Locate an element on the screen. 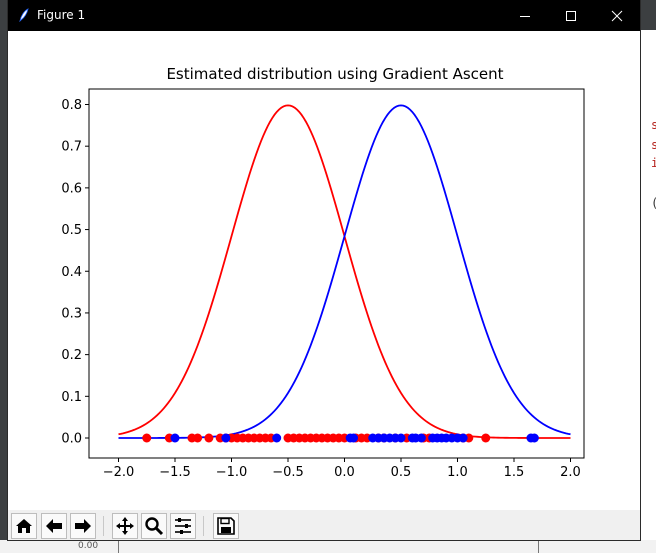 This screenshot has width=656, height=553. configure-subplots-icon is located at coordinates (183, 526).